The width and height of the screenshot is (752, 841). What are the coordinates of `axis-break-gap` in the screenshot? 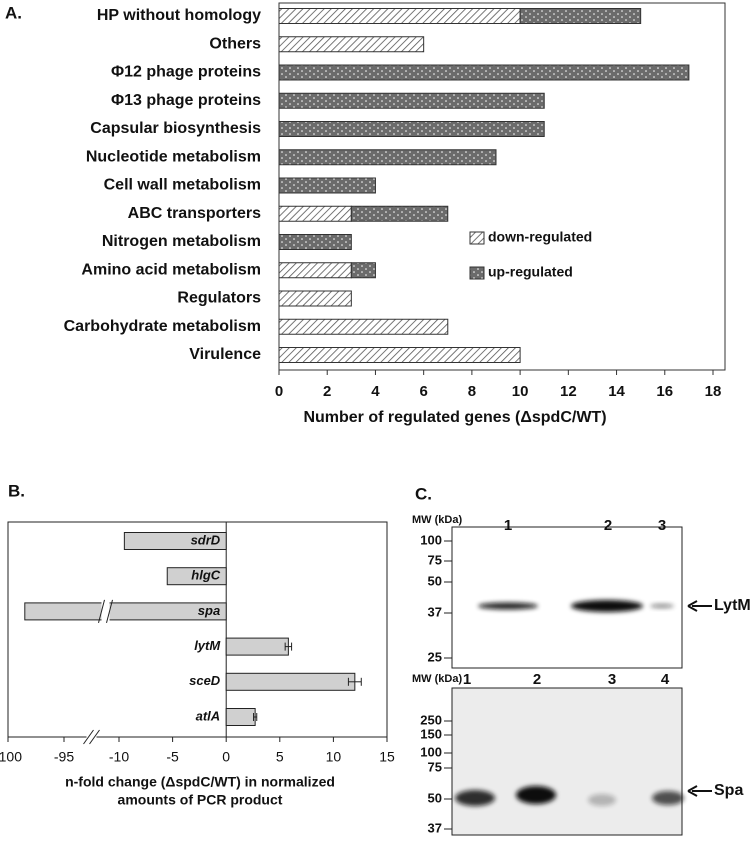 It's located at (91, 737).